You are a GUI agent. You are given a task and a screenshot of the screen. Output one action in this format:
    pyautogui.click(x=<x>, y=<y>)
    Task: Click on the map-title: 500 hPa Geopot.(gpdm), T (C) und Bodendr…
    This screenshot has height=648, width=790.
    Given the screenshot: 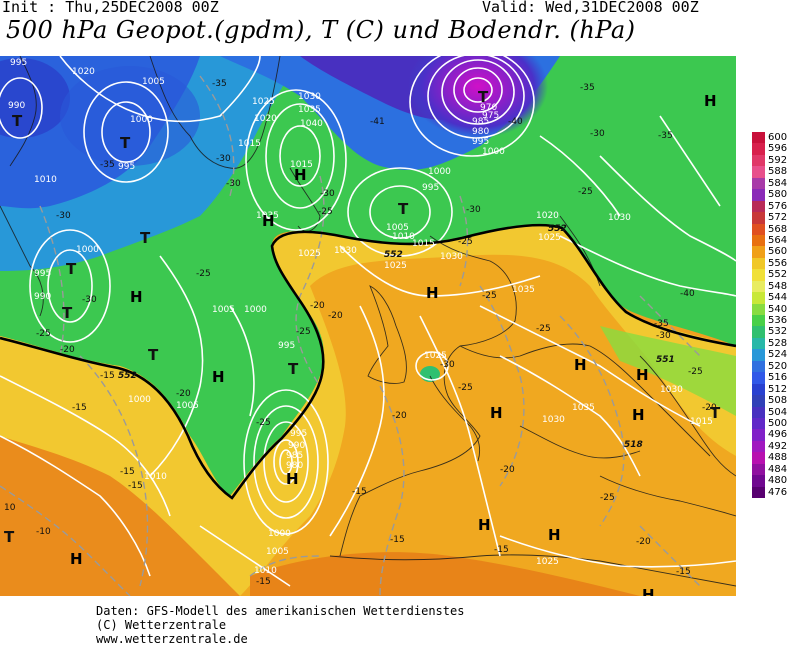 What is the action you would take?
    pyautogui.click(x=321, y=30)
    